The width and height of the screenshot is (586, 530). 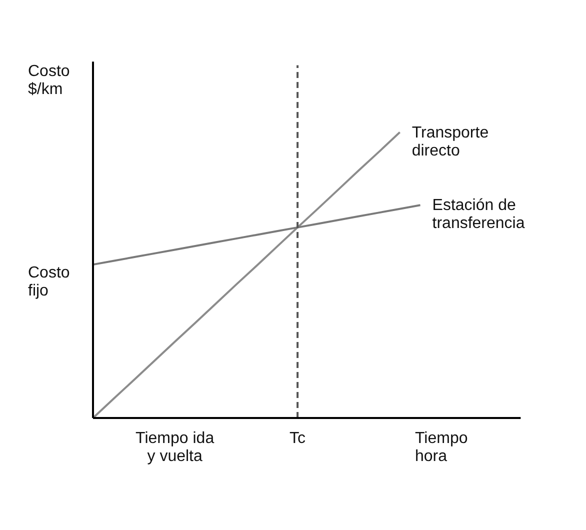 I want to click on text: Costo fijo, so click(x=49, y=282).